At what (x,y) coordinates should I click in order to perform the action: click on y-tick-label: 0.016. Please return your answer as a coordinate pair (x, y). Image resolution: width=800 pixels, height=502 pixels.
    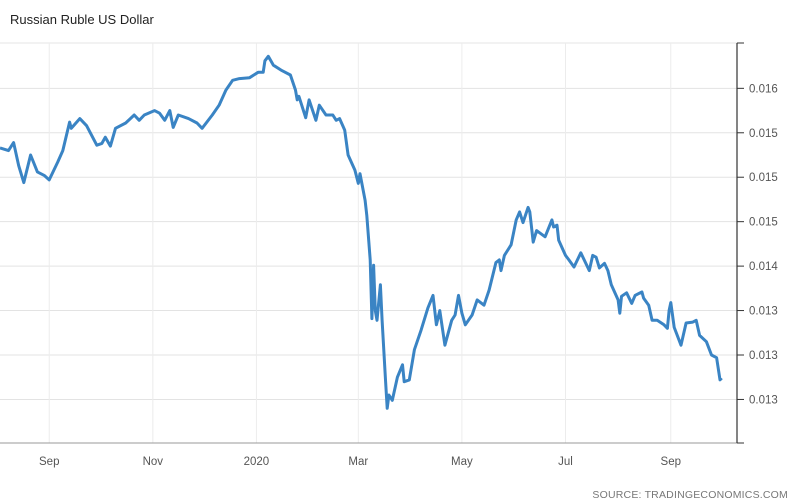
    Looking at the image, I should click on (763, 89).